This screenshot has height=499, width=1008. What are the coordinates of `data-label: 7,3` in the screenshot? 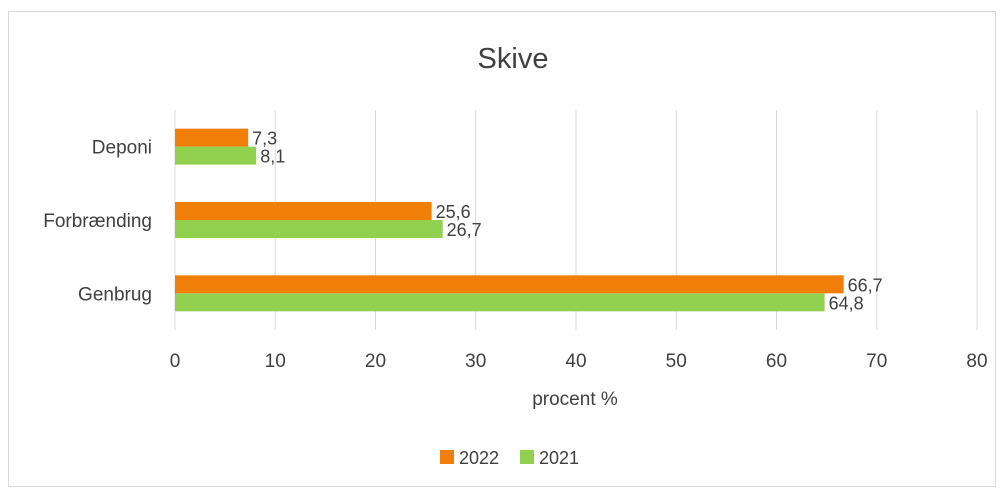 It's located at (264, 139).